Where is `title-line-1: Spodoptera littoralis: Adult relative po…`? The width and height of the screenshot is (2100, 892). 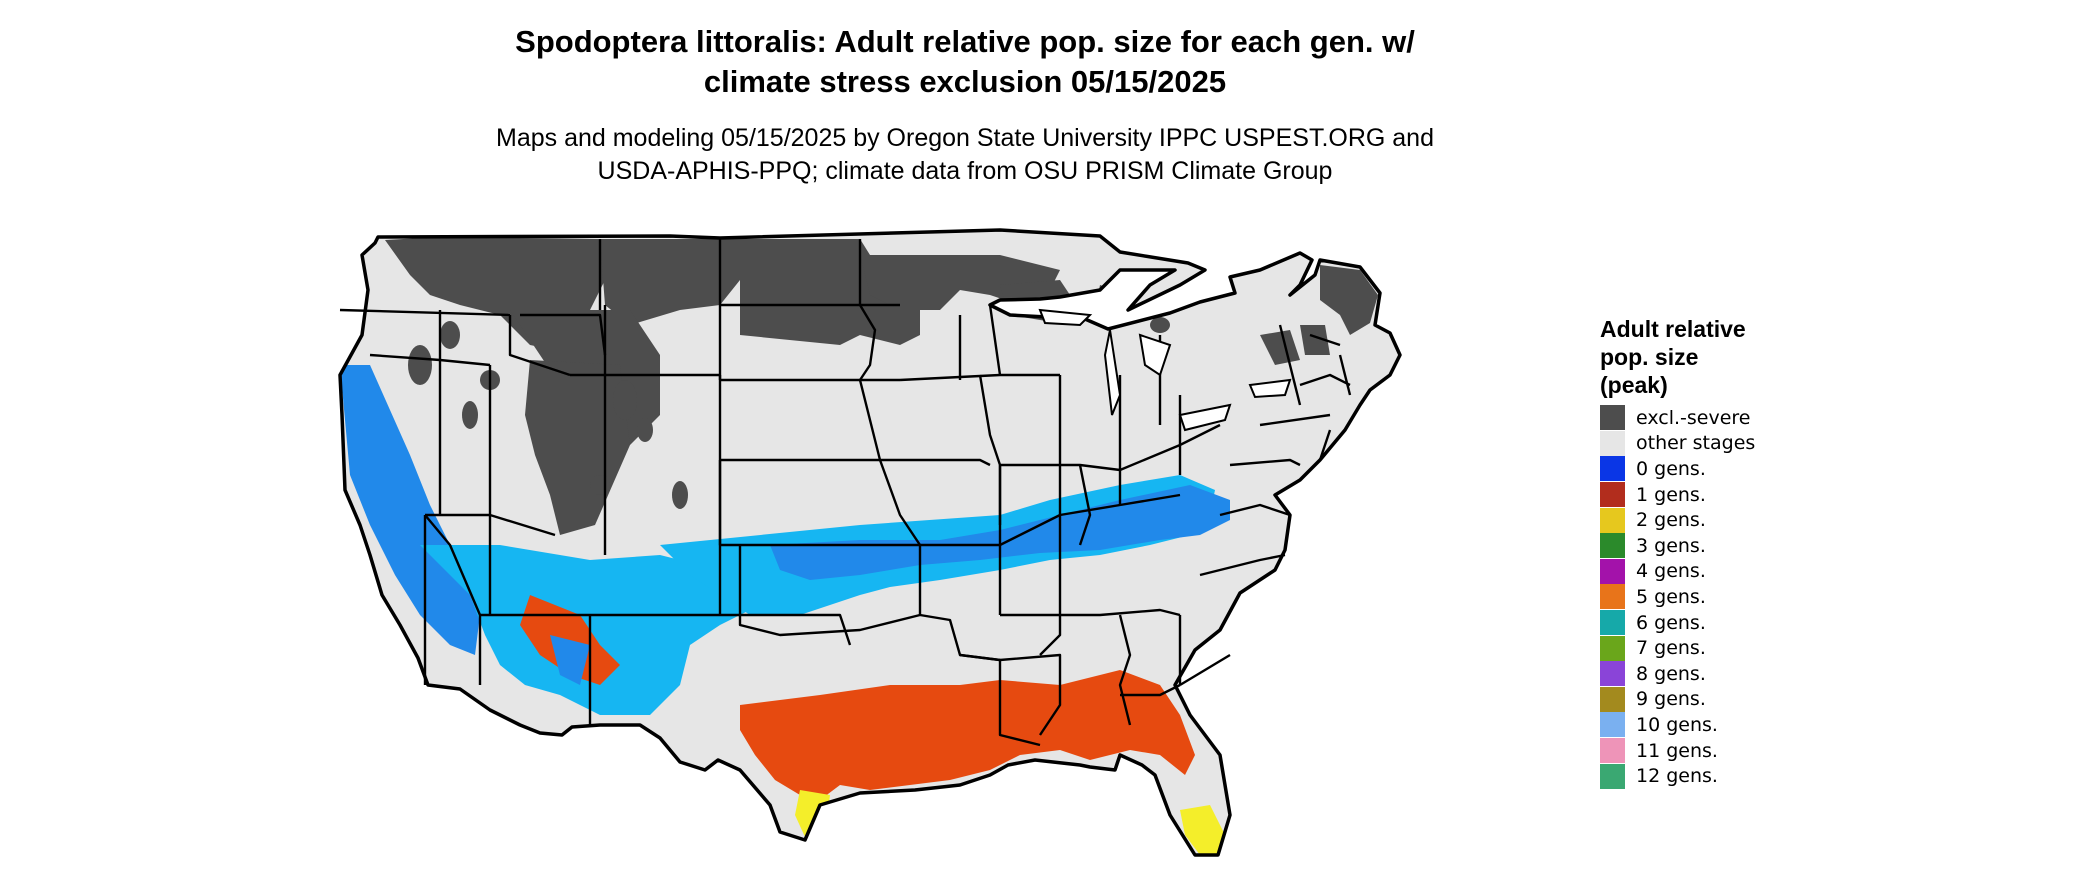 title-line-1: Spodoptera littoralis: Adult relative po… is located at coordinates (965, 41).